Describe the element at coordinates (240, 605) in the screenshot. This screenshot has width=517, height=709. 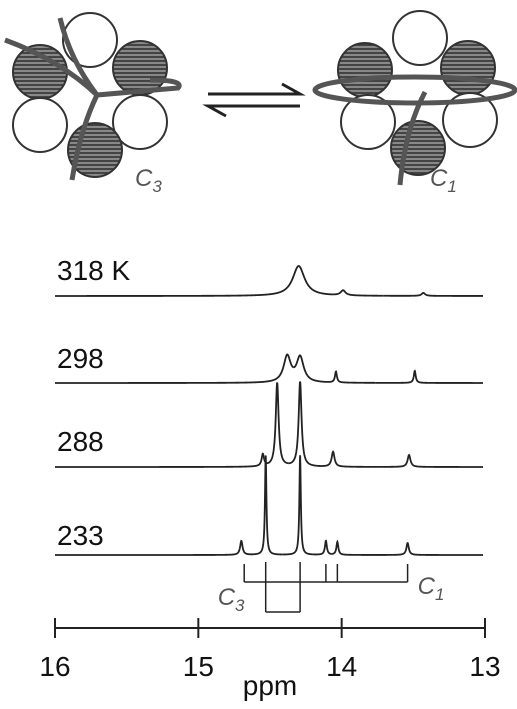
I see `assignment-subscript: 3` at that location.